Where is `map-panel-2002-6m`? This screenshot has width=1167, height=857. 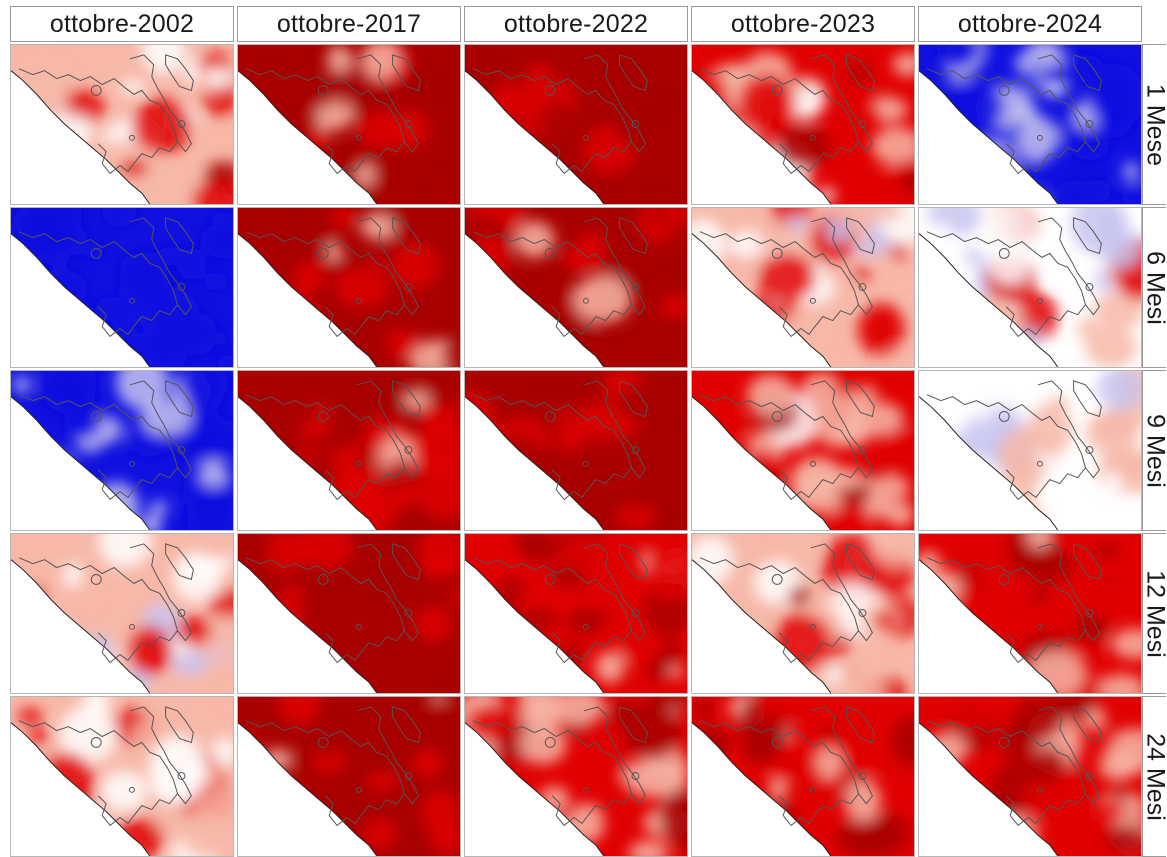
map-panel-2002-6m is located at coordinates (122, 287).